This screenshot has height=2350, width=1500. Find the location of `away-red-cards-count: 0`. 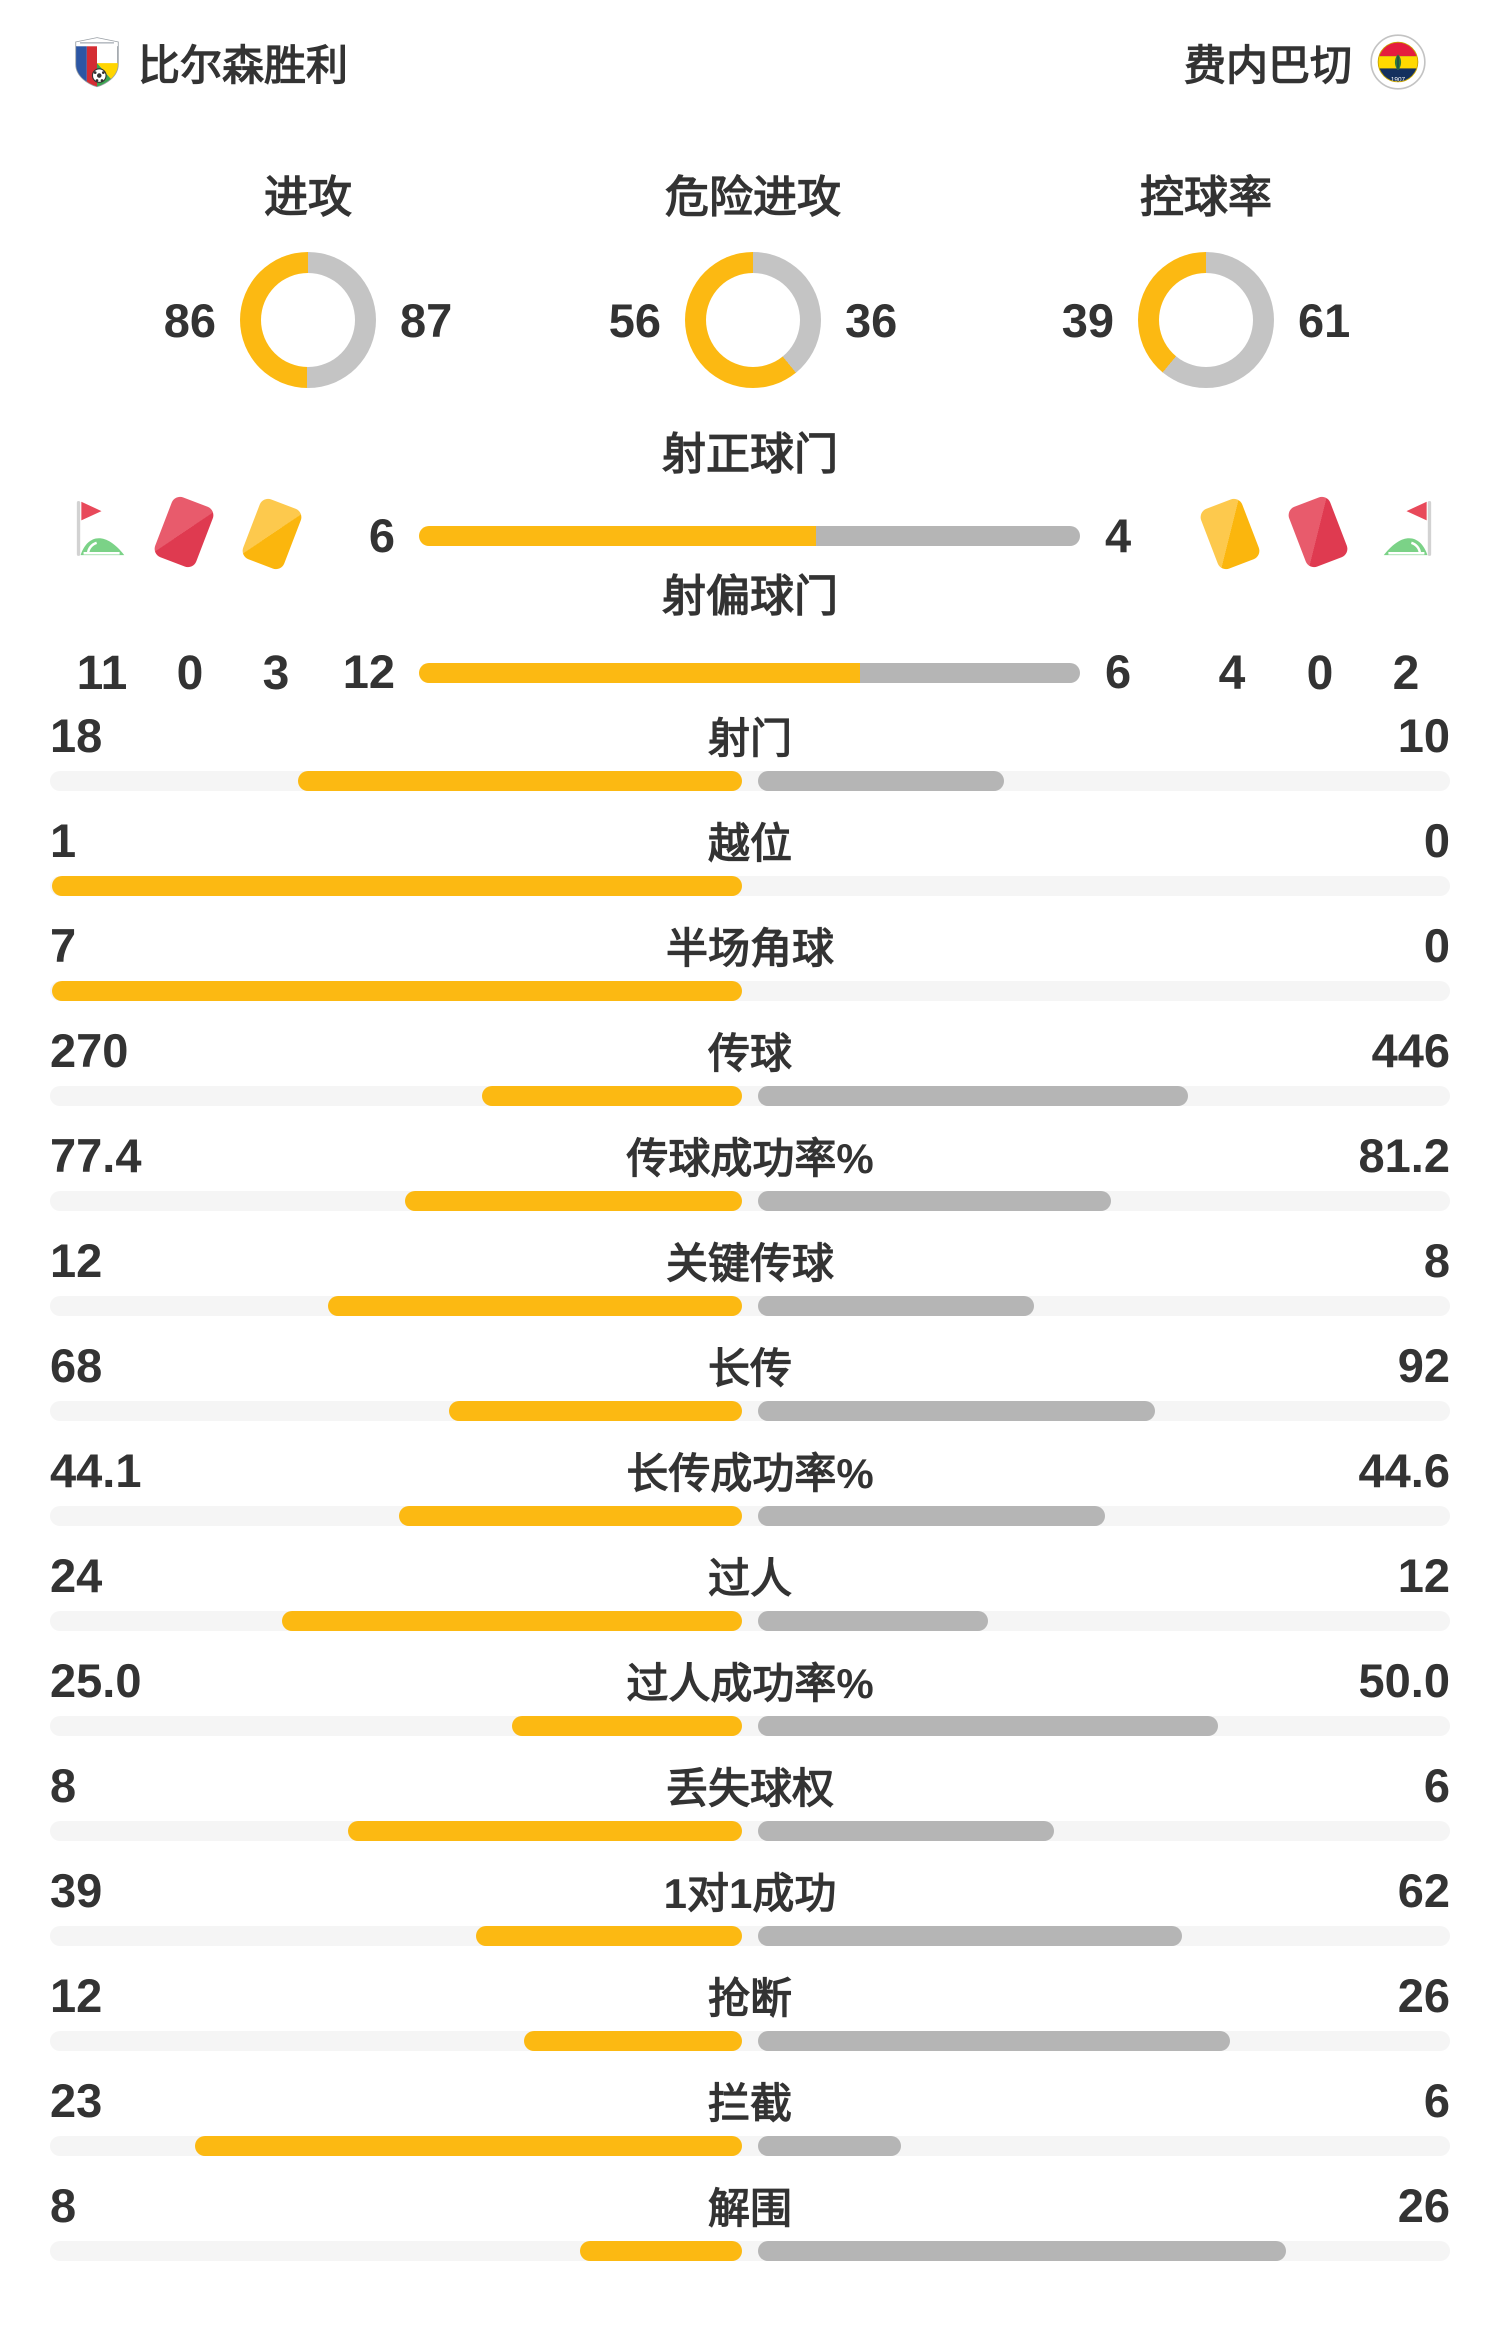

away-red-cards-count: 0 is located at coordinates (1320, 673).